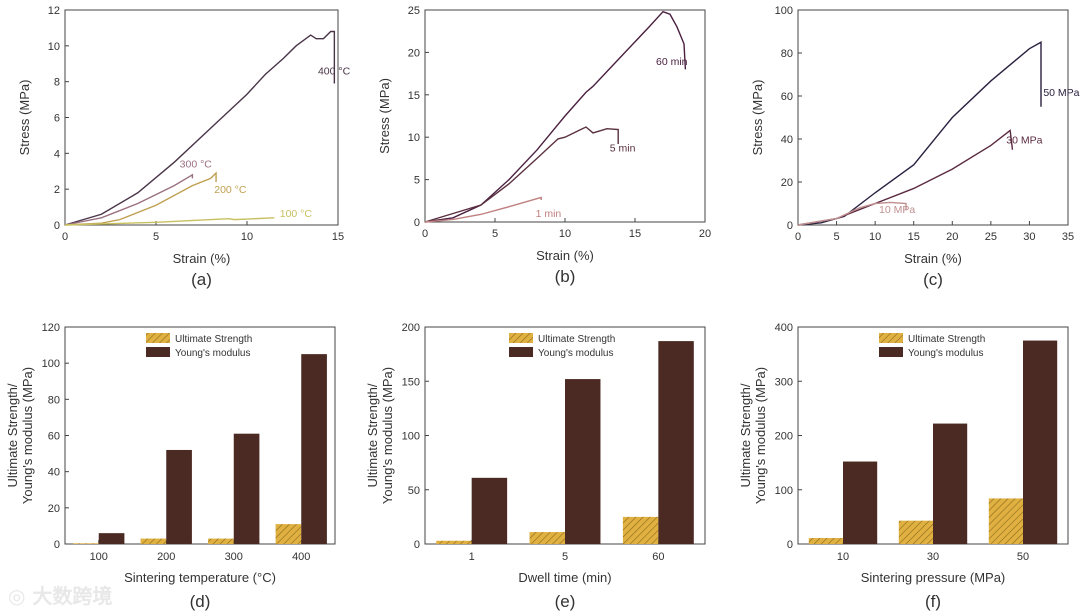  What do you see at coordinates (472, 557) in the screenshot?
I see `x-tick-label: 1` at bounding box center [472, 557].